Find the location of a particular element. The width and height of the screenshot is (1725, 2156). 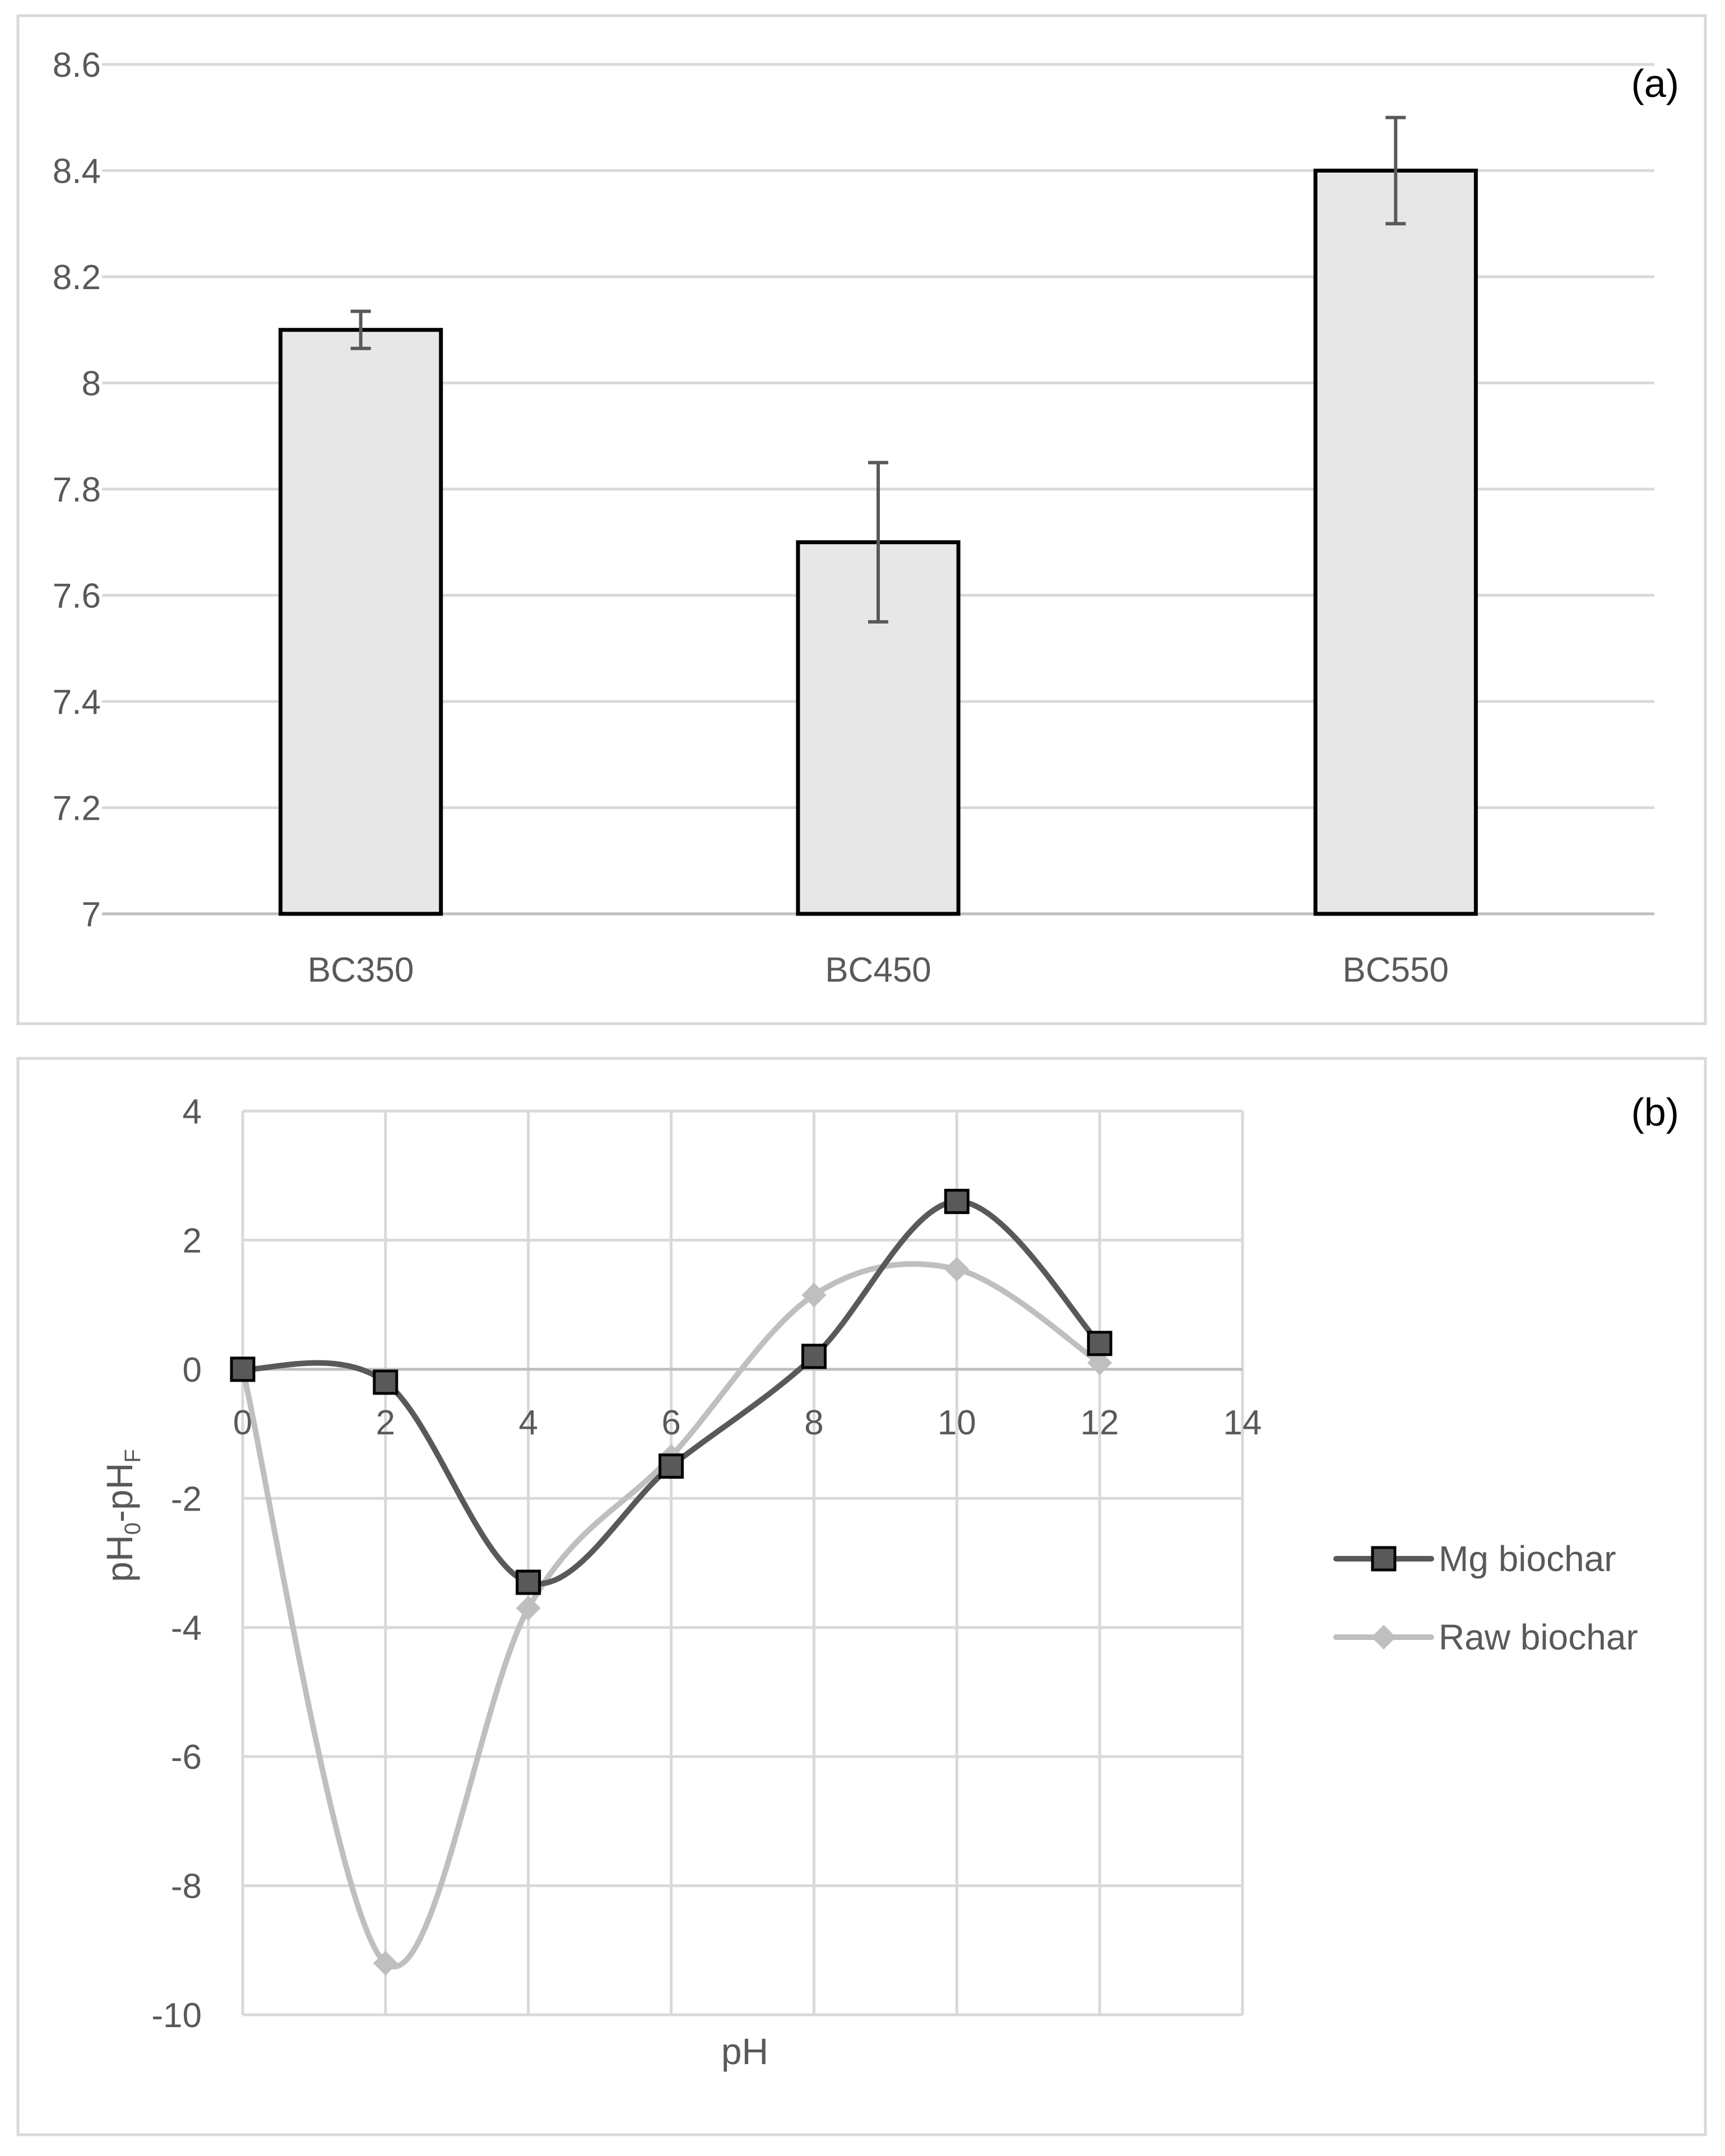

legend-item-mg-biochar: Mg biochar is located at coordinates (1474, 1559).